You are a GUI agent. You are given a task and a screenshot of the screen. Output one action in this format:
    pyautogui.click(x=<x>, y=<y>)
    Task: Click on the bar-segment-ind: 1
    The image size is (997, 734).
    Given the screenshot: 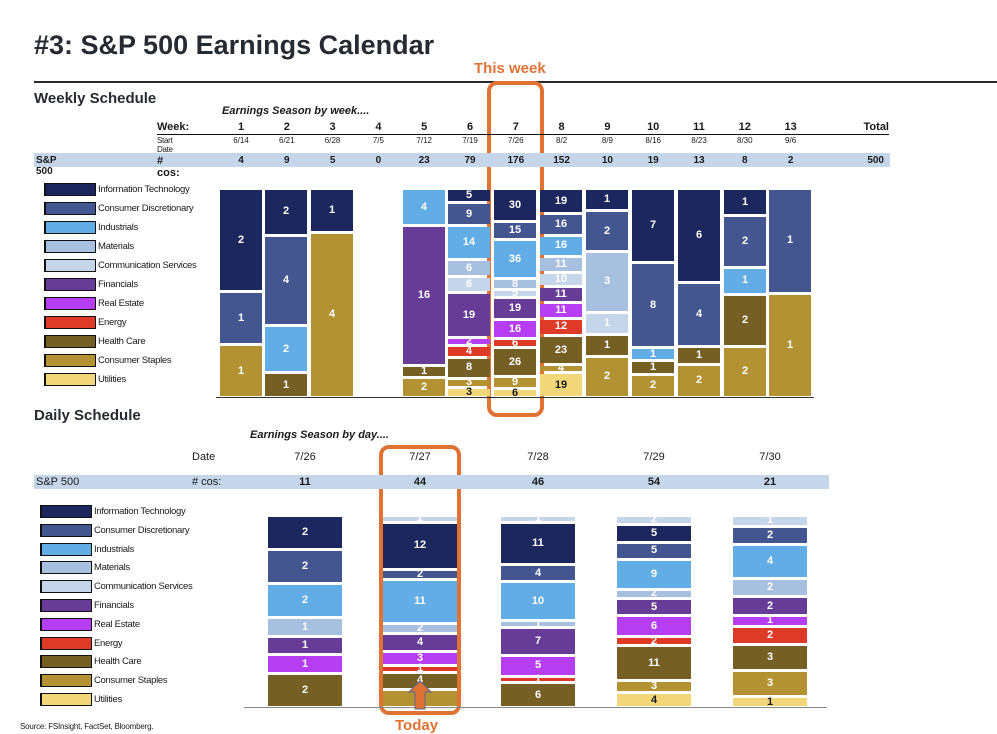 What is the action you would take?
    pyautogui.click(x=653, y=354)
    